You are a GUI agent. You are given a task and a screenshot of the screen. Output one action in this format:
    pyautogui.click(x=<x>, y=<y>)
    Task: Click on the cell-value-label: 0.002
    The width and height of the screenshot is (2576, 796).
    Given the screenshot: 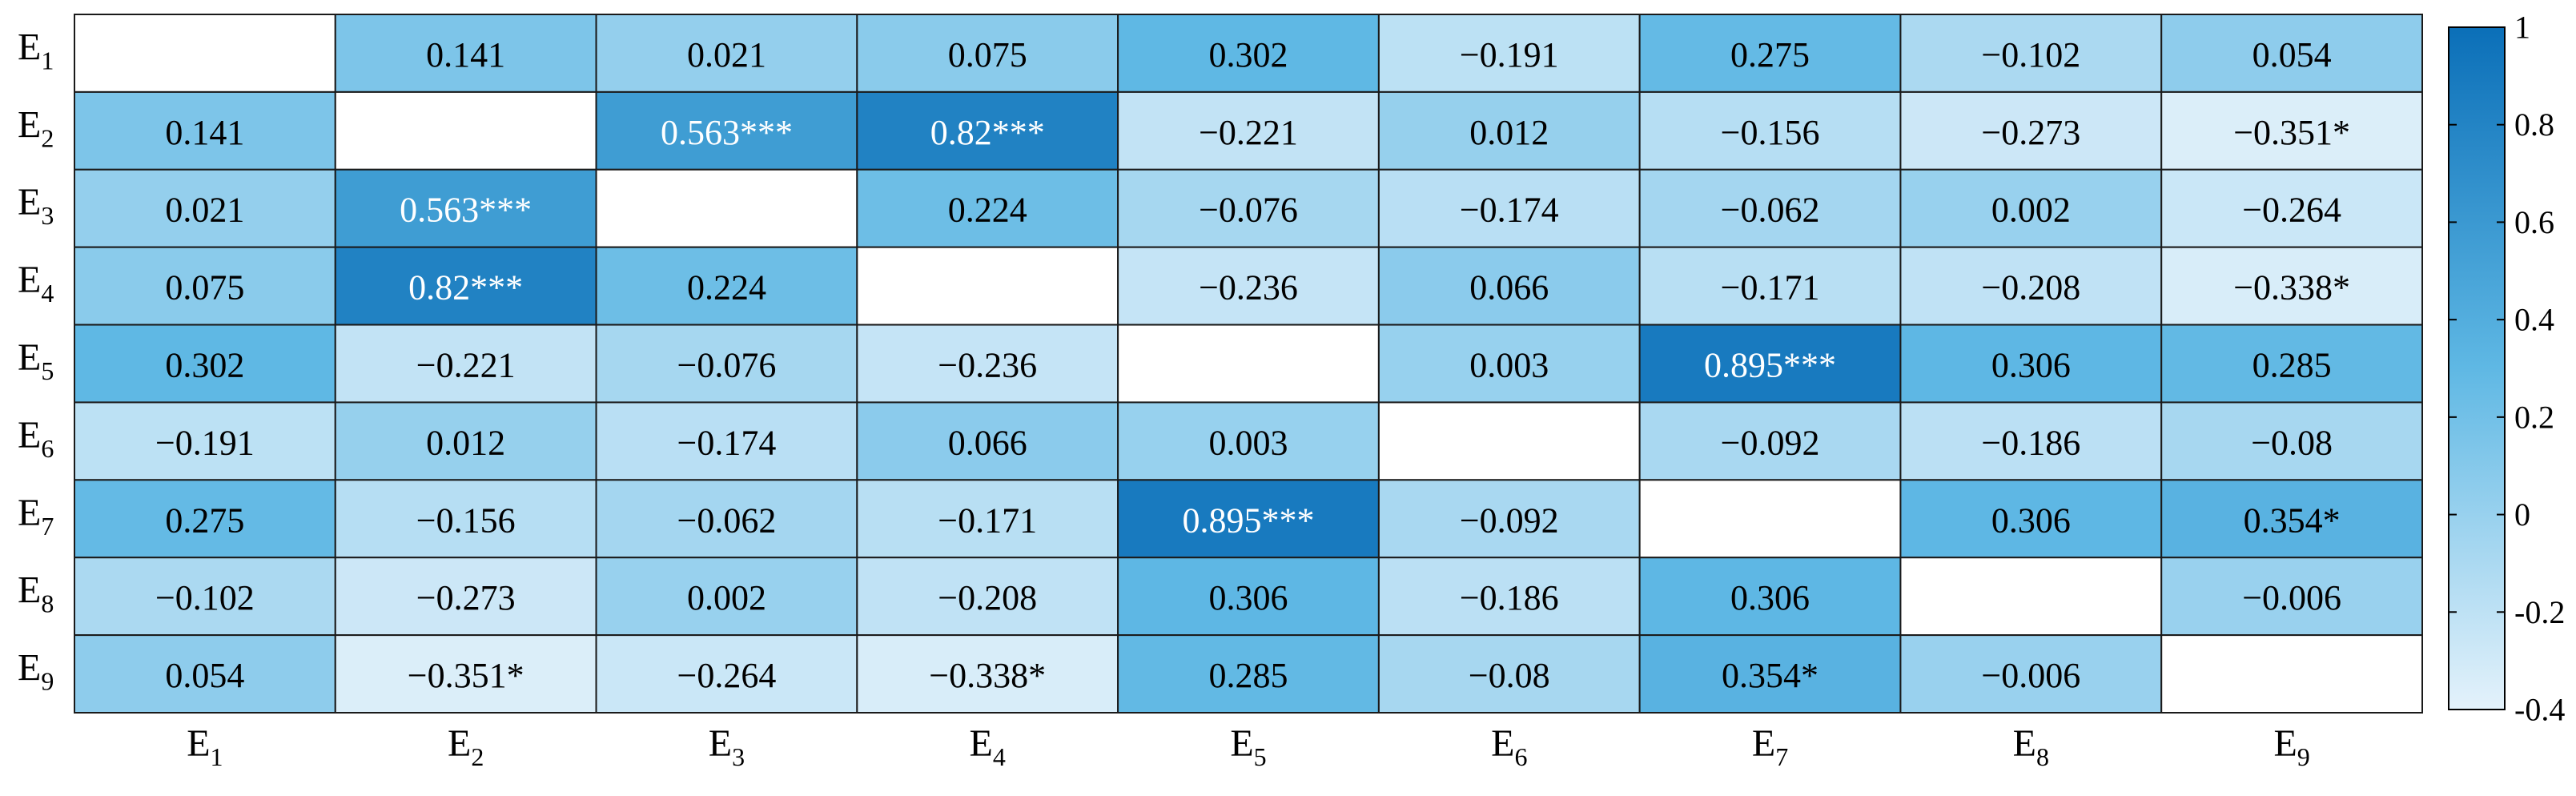 What is the action you would take?
    pyautogui.click(x=2031, y=210)
    